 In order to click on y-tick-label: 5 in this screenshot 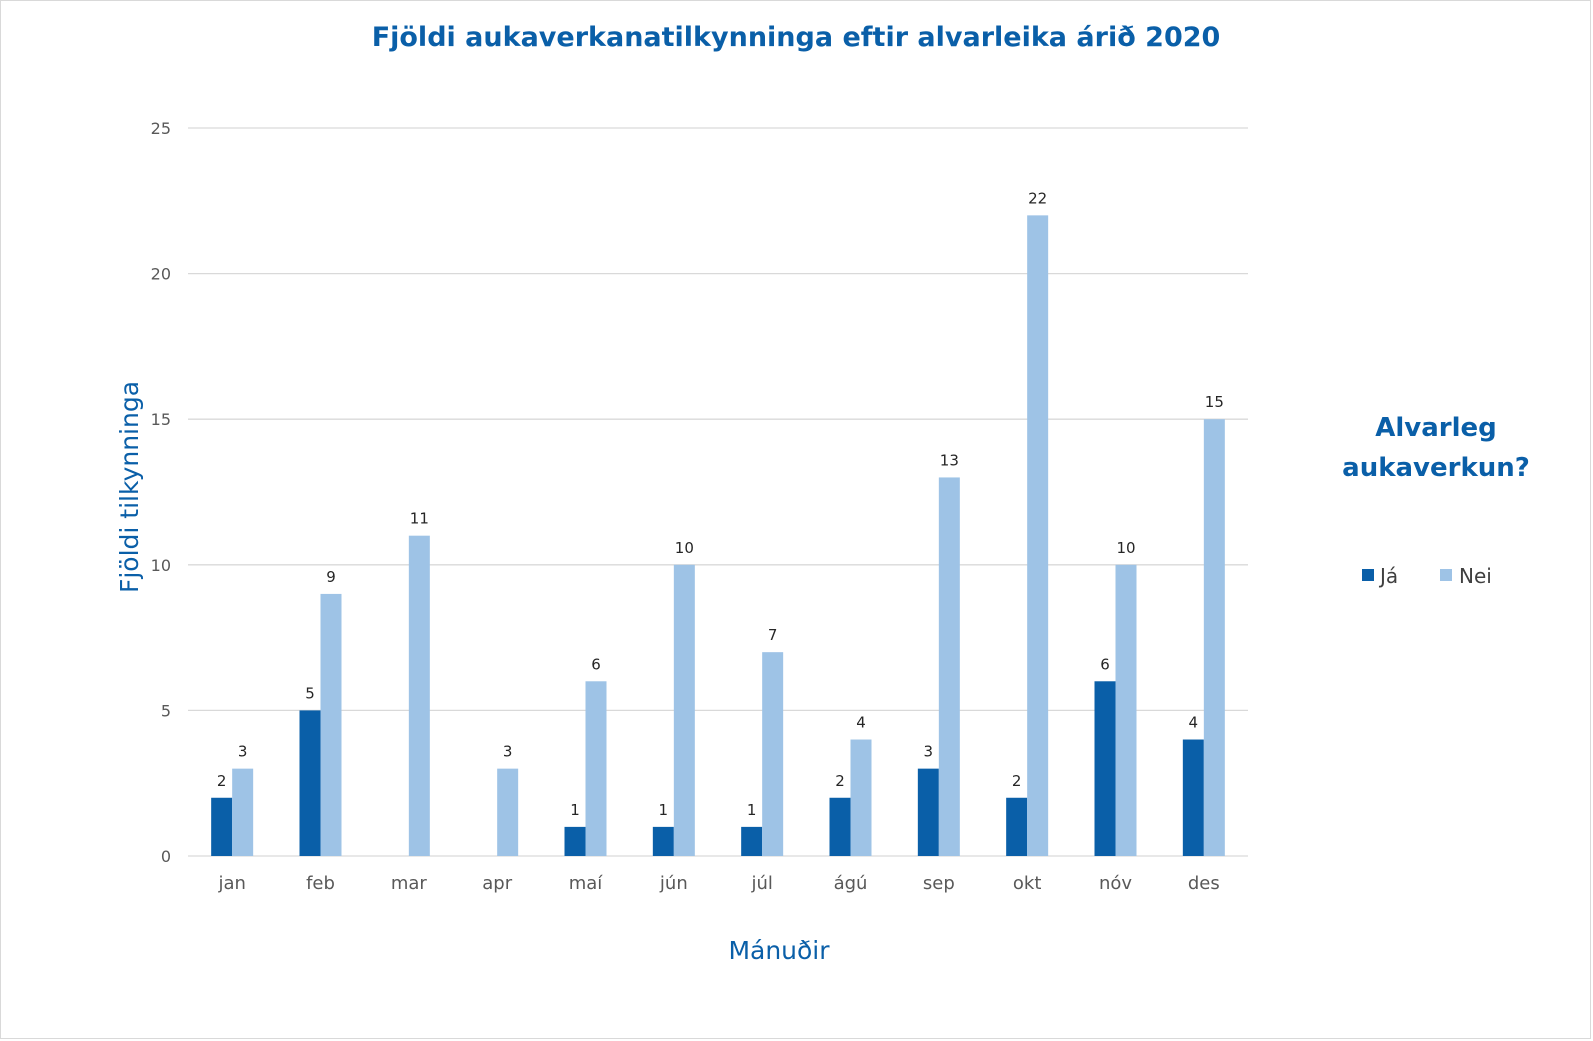, I will do `click(166, 710)`.